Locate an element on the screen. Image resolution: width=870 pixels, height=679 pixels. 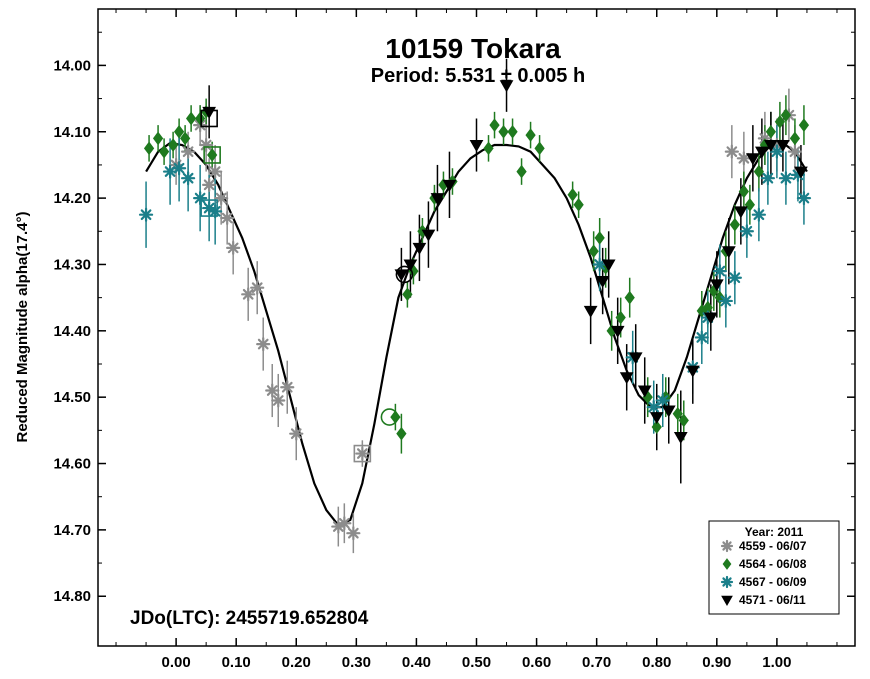
y-tick-label: 14.60 is located at coordinates (72, 464).